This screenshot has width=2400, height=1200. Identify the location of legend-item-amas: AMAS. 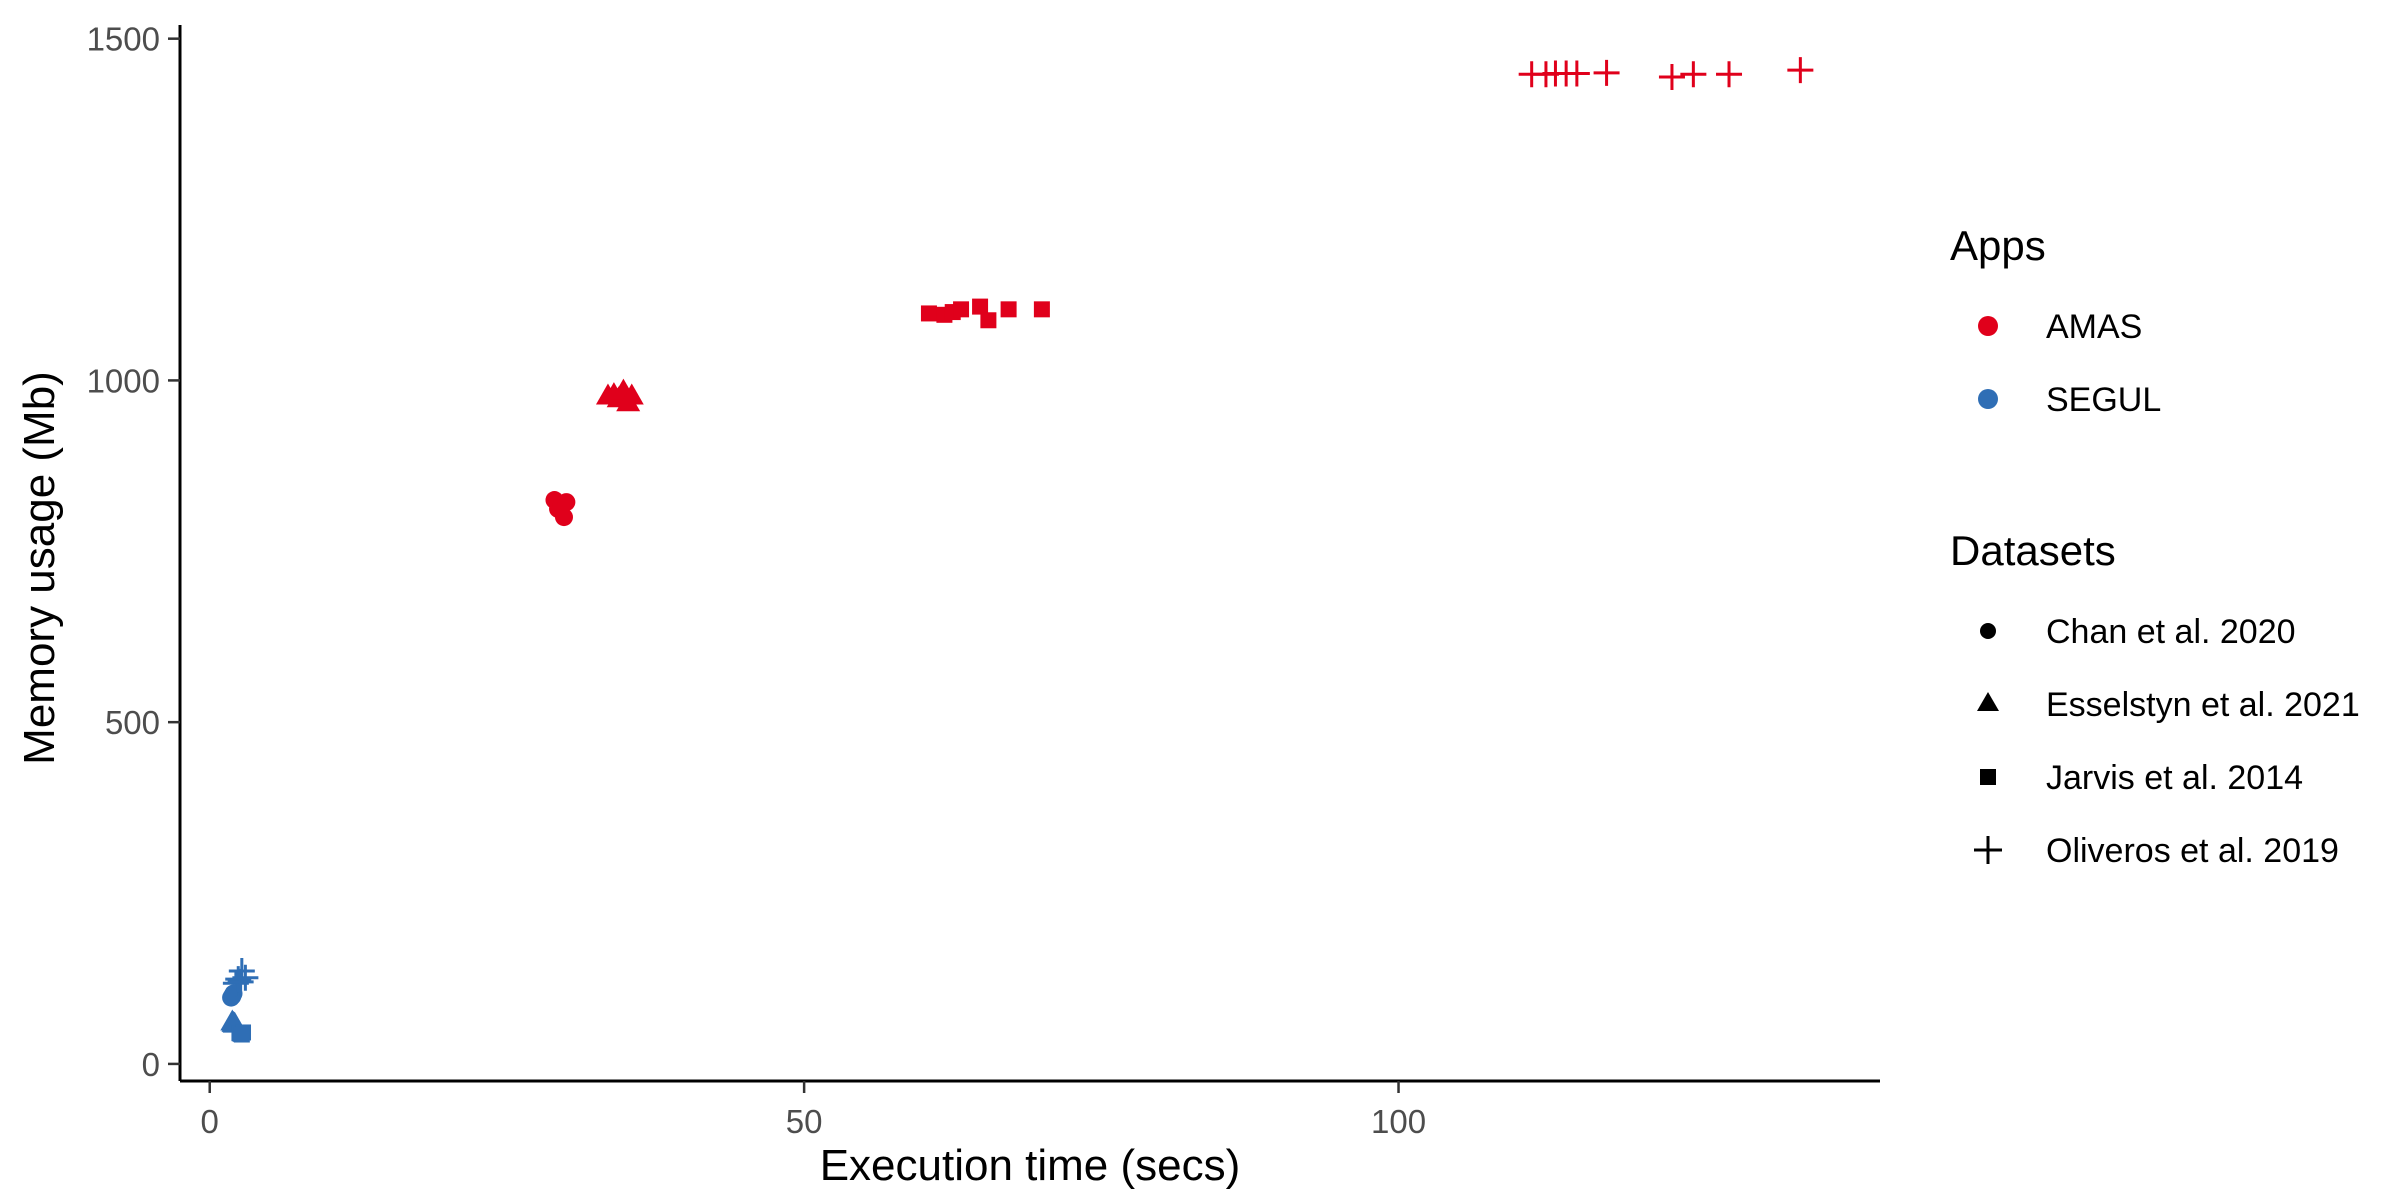
(2060, 327).